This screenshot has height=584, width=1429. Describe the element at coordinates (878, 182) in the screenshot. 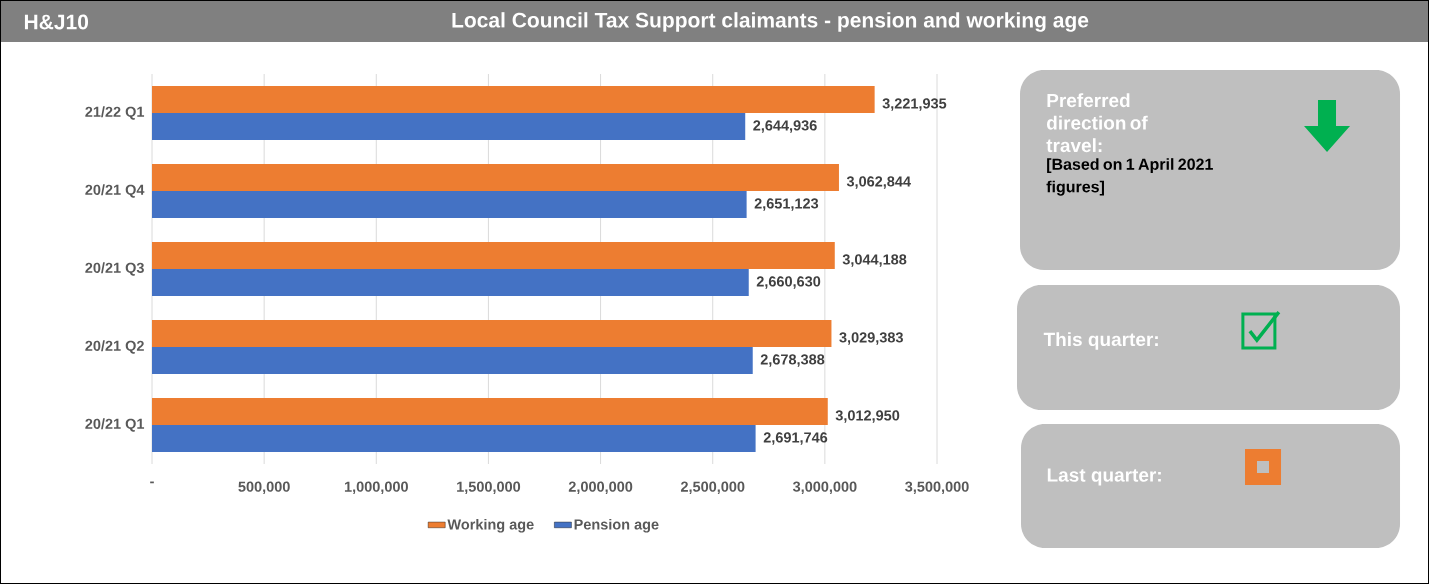

I see `data-label: 3,062,844` at that location.